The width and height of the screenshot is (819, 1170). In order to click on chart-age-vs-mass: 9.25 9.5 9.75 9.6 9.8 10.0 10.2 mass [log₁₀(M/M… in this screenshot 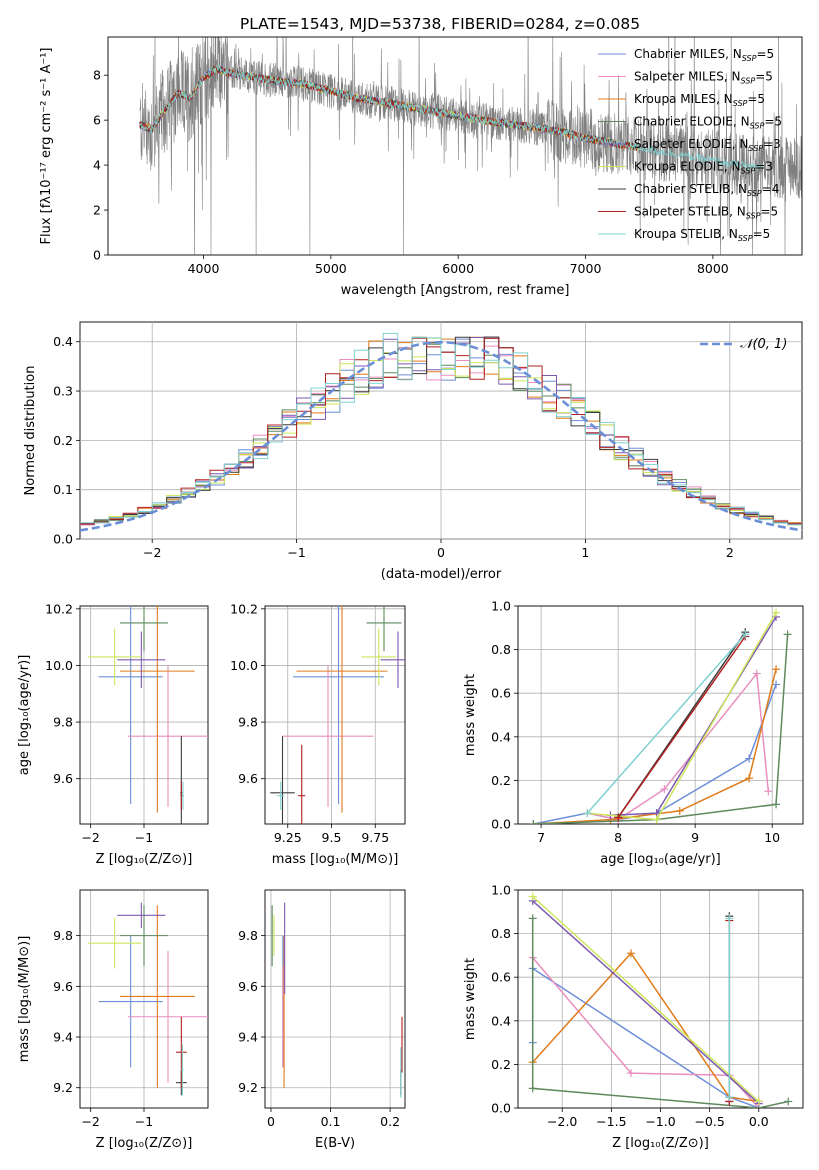, I will do `click(318, 734)`.